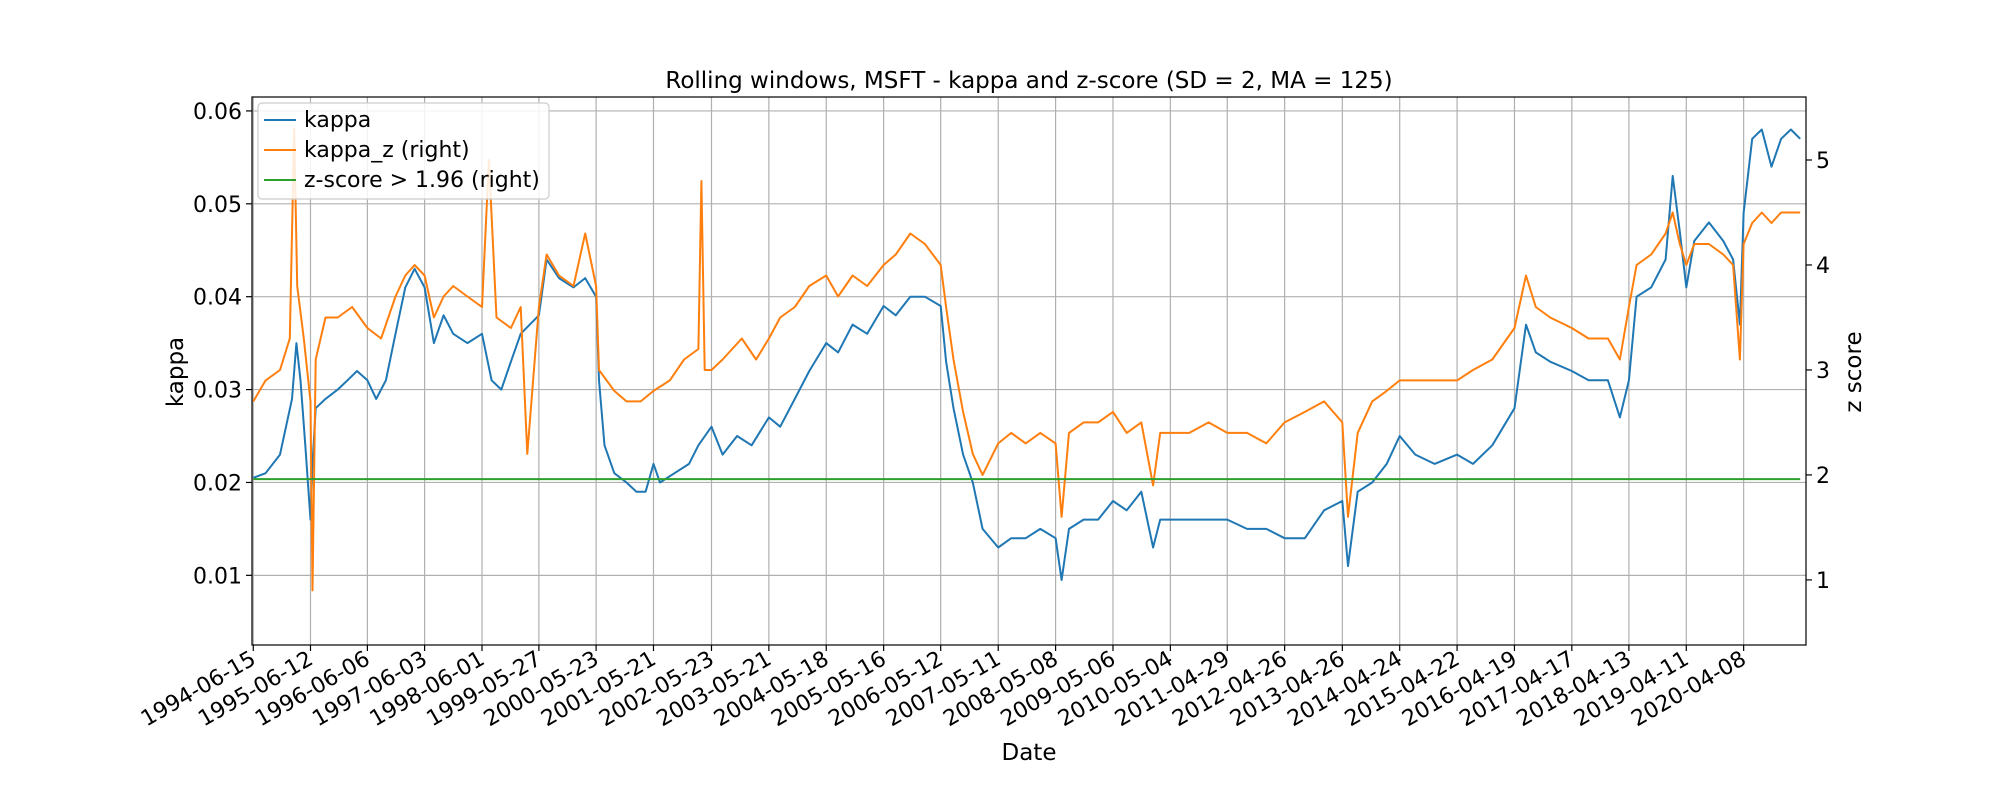 The width and height of the screenshot is (2000, 800). What do you see at coordinates (1823, 581) in the screenshot?
I see `y-tick-label-right: 1` at bounding box center [1823, 581].